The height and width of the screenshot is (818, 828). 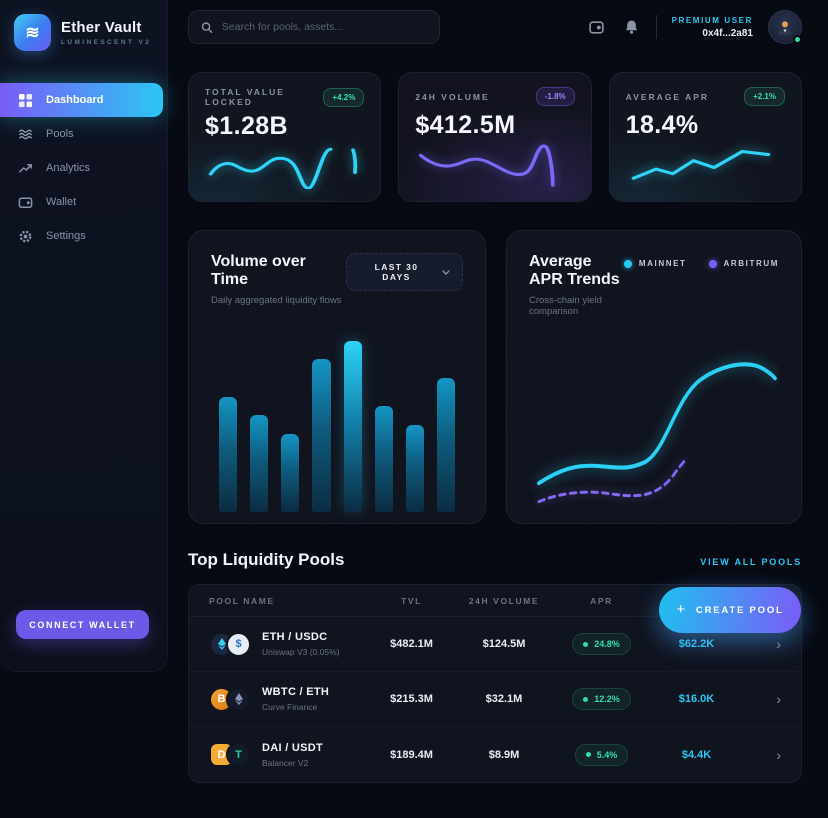 What do you see at coordinates (667, 96) in the screenshot?
I see `stat-label: AVERAGE APR` at bounding box center [667, 96].